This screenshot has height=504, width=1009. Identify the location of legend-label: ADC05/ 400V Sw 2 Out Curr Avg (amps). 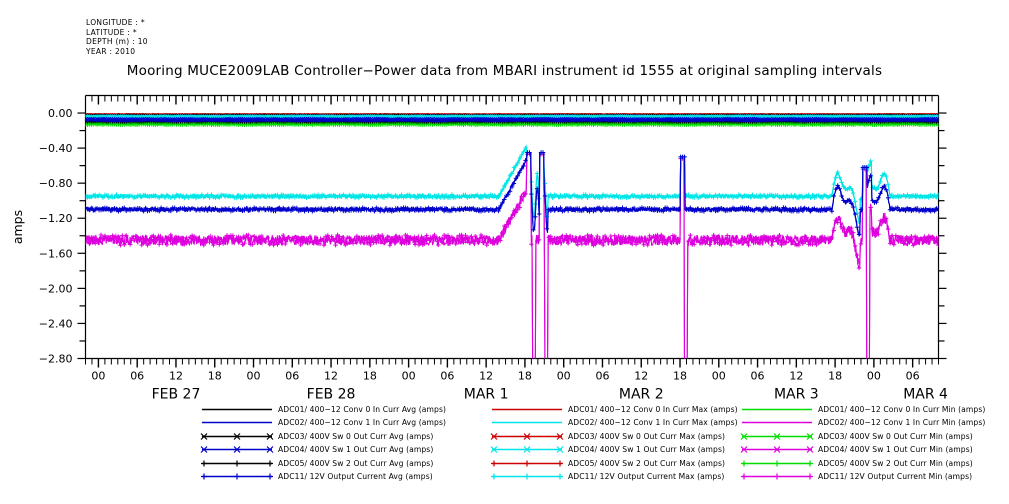
(356, 463).